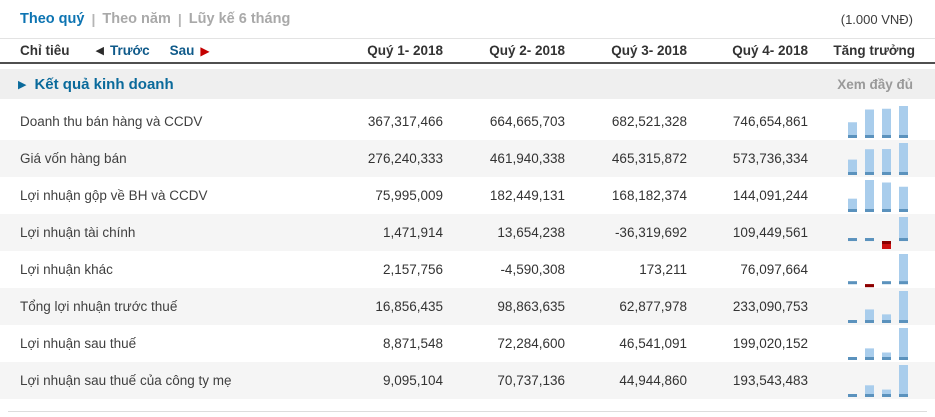 The width and height of the screenshot is (935, 417). I want to click on criteria-column-header: Chỉ tiêu, so click(45, 50).